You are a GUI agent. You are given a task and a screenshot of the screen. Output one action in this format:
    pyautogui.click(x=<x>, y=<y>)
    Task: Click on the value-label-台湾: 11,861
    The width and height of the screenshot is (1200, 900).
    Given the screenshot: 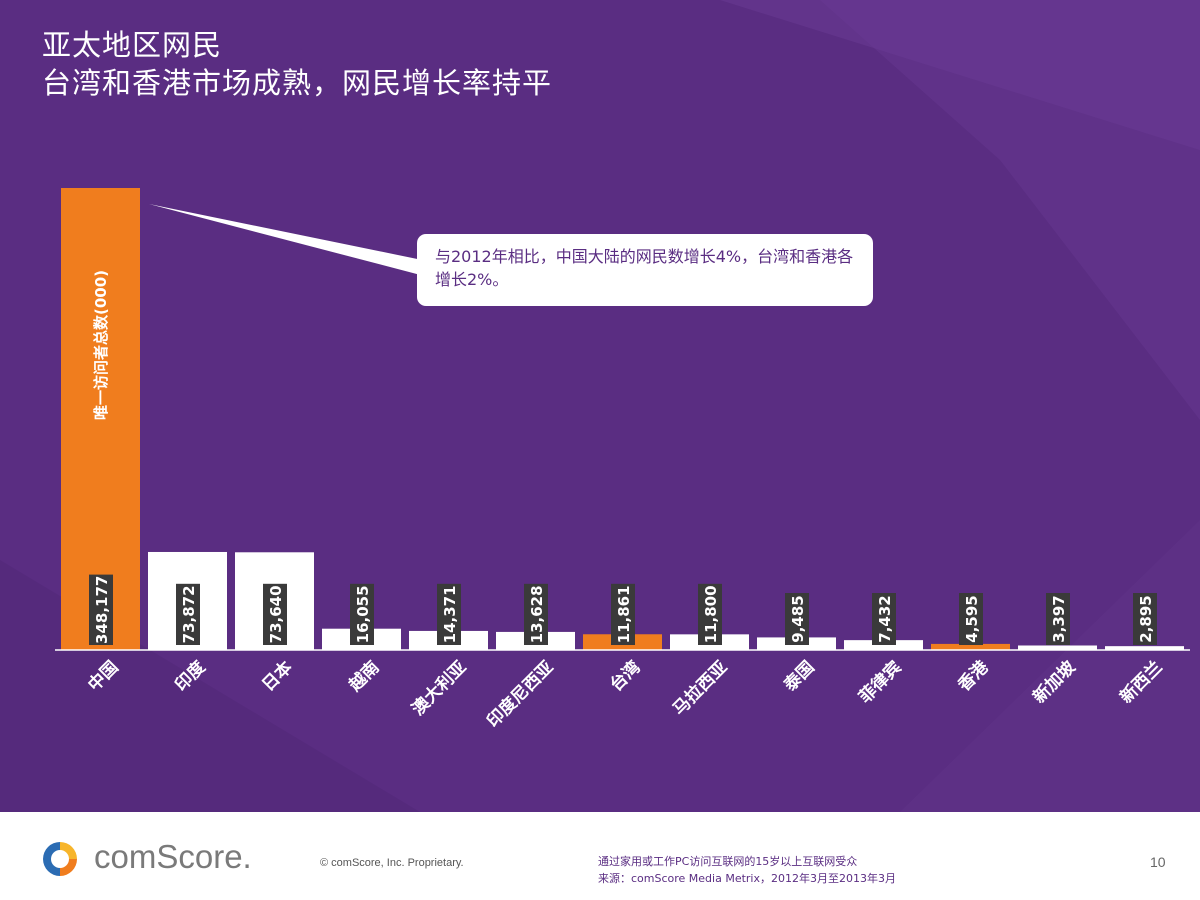 What is the action you would take?
    pyautogui.click(x=623, y=614)
    